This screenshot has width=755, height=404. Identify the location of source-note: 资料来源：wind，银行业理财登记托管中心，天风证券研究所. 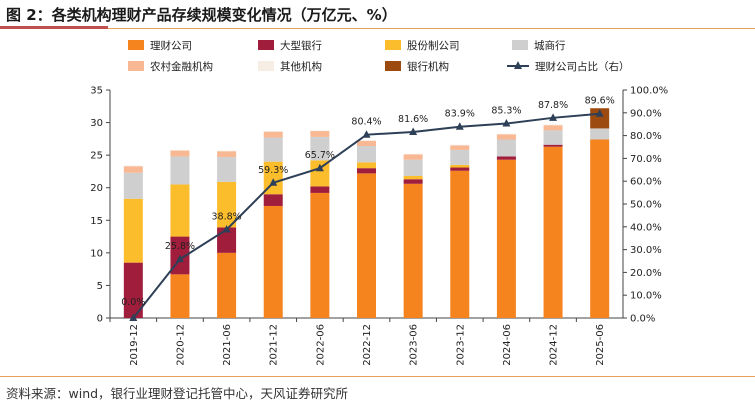
(177, 393).